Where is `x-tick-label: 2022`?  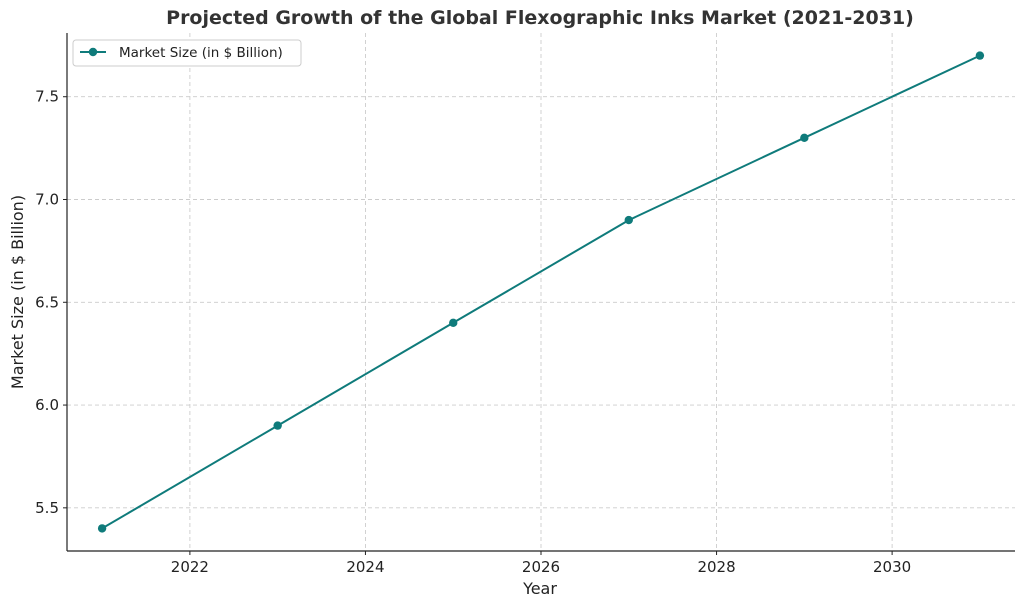
x-tick-label: 2022 is located at coordinates (190, 567).